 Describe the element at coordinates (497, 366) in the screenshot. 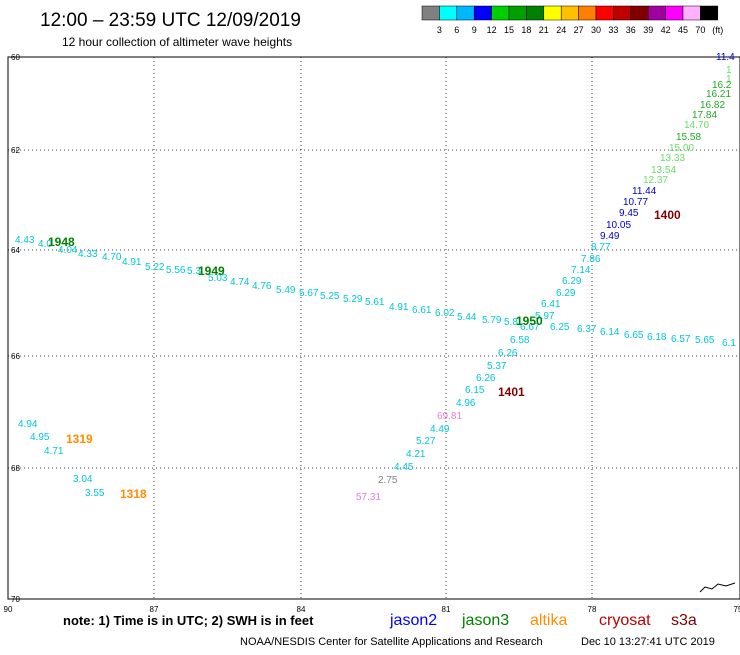

I see `swh-value-label: 5.37` at that location.